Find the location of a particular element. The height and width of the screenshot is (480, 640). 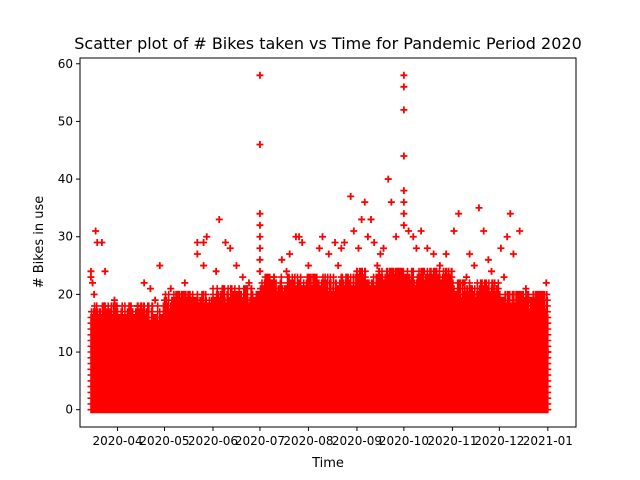

y-tick-label: 30 is located at coordinates (65, 237).